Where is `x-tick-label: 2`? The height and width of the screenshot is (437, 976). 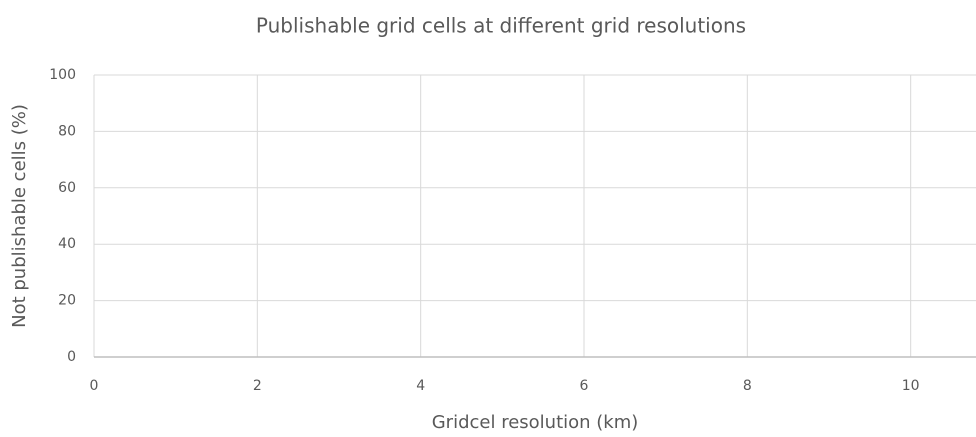
x-tick-label: 2 is located at coordinates (257, 386).